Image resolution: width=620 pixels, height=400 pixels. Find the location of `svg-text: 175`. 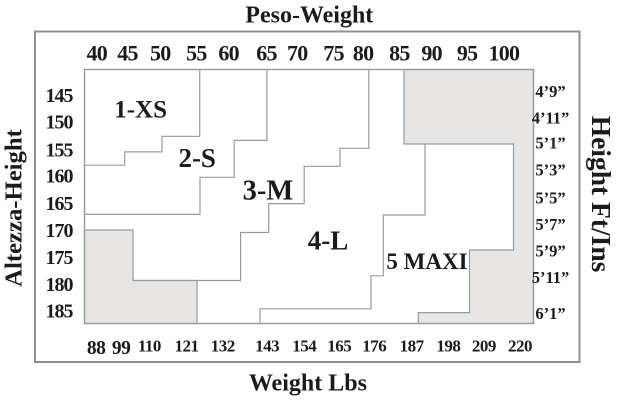

svg-text: 175 is located at coordinates (60, 258).